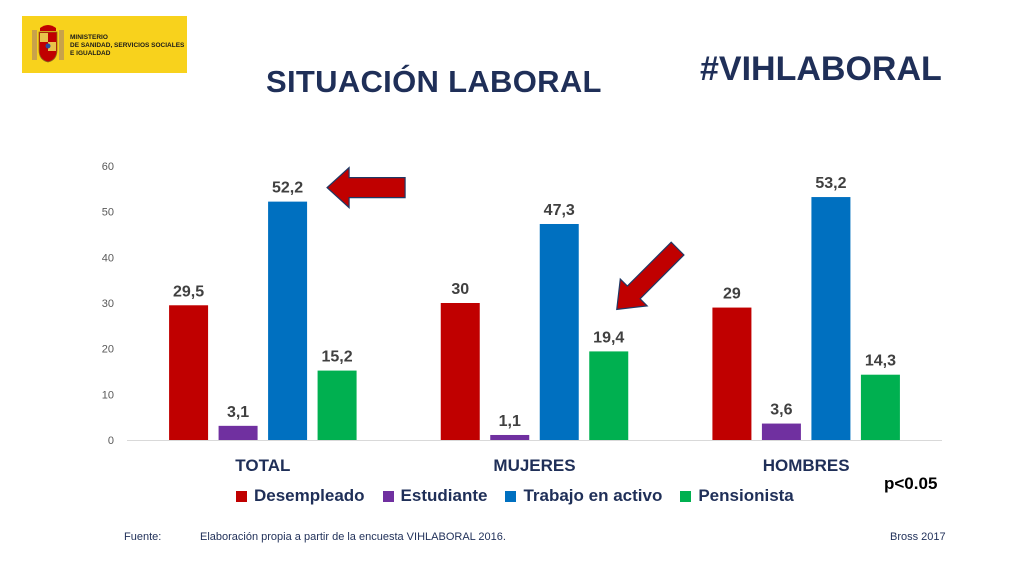  I want to click on data-label: 47,3, so click(559, 210).